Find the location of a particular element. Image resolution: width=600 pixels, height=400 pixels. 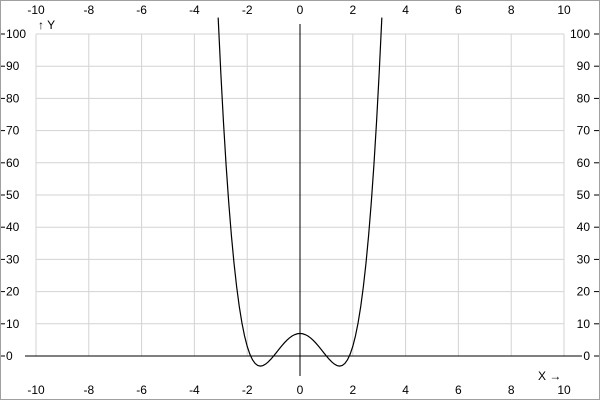

x-tick-label-top: -2 is located at coordinates (247, 10).